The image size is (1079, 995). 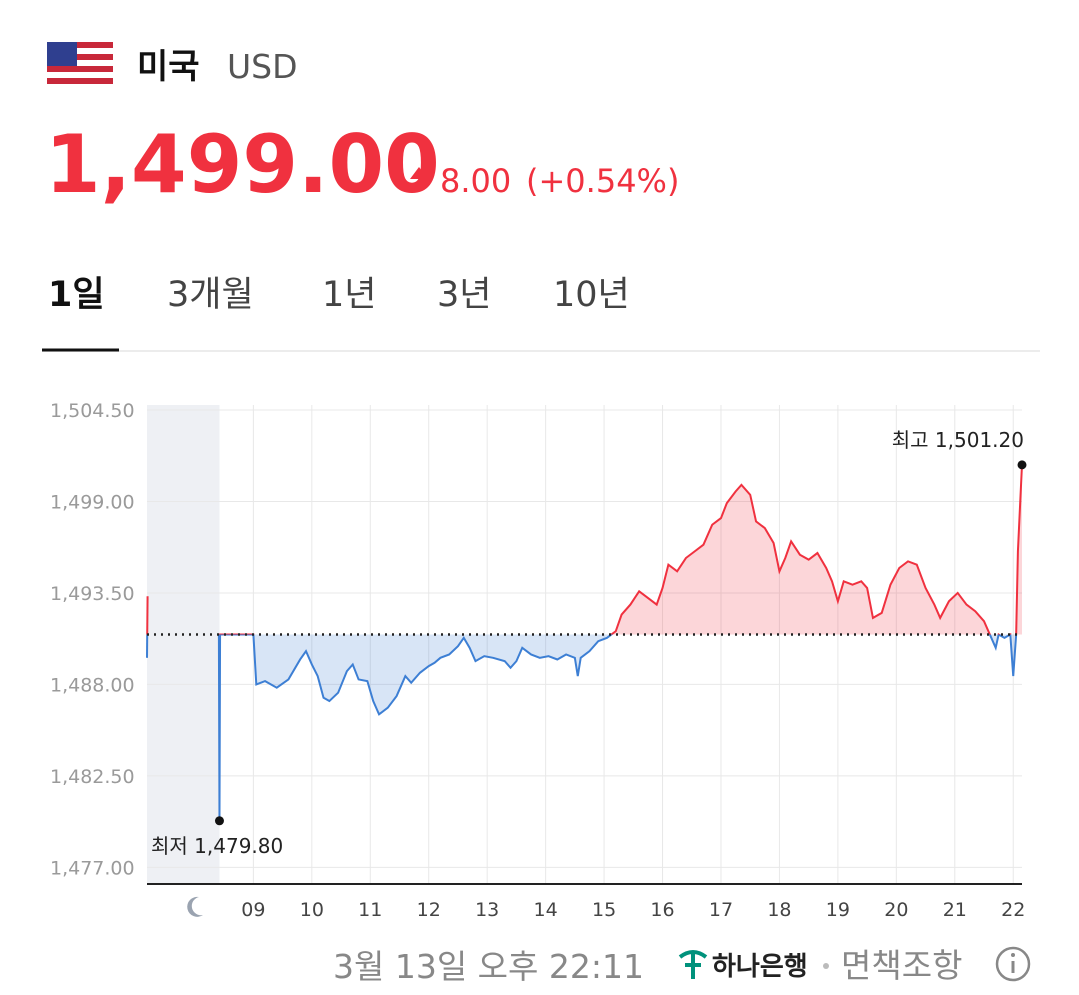 What do you see at coordinates (591, 295) in the screenshot?
I see `tab: 10년` at bounding box center [591, 295].